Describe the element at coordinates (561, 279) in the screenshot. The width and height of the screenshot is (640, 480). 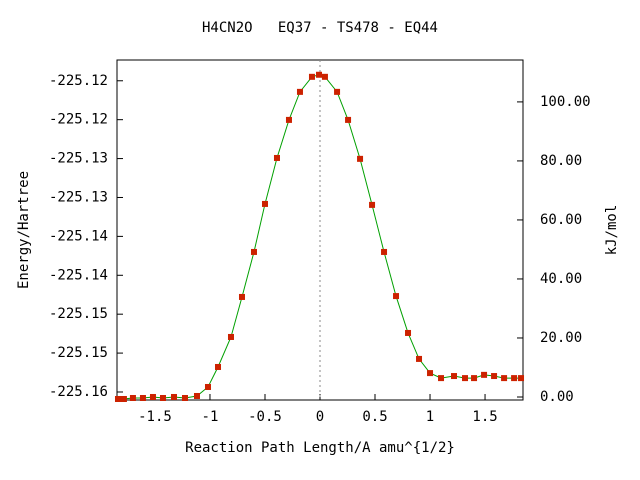
I see `y2-tick-label: 40.00` at that location.